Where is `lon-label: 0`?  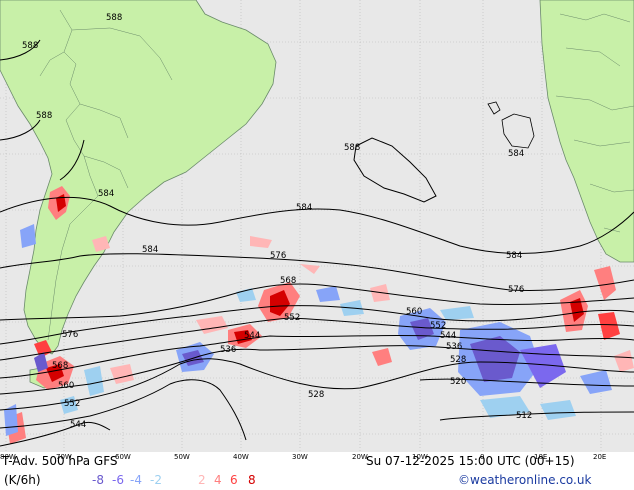
lon-label: 0 is located at coordinates (482, 457).